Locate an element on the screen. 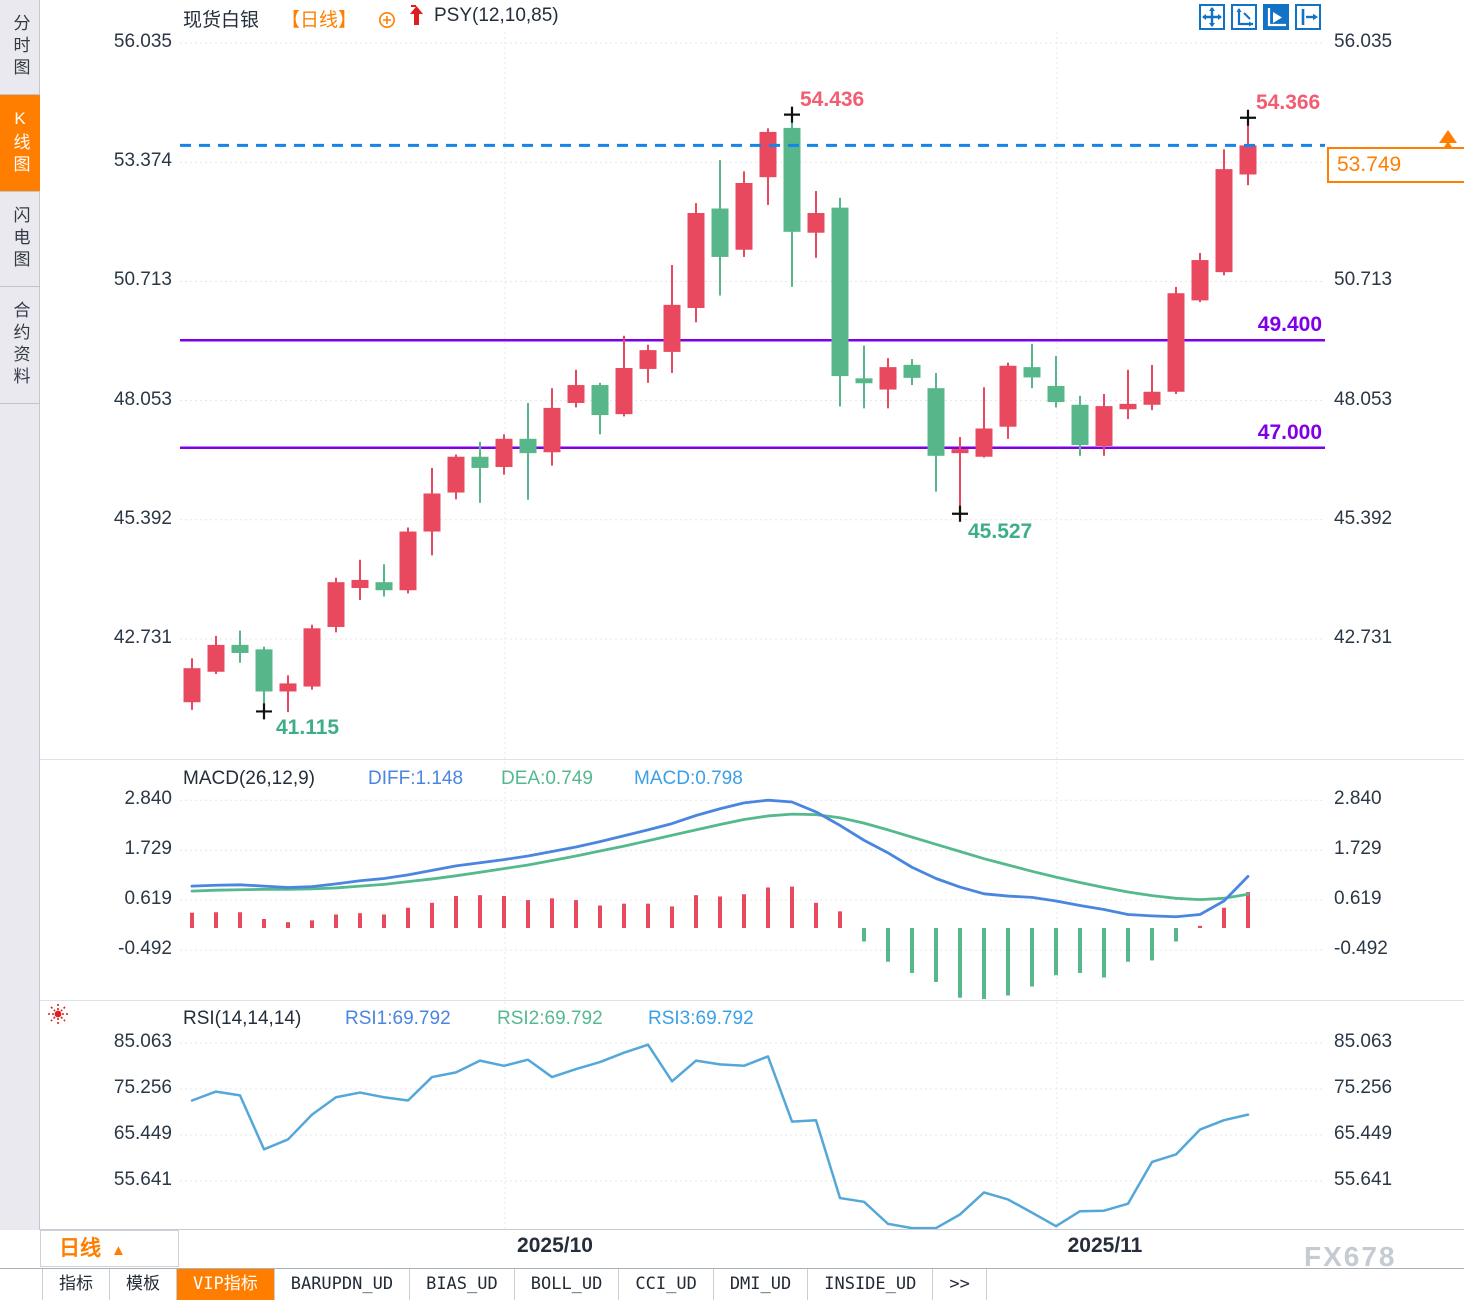 The height and width of the screenshot is (1300, 1464). alert-sun-icon is located at coordinates (58, 1016).